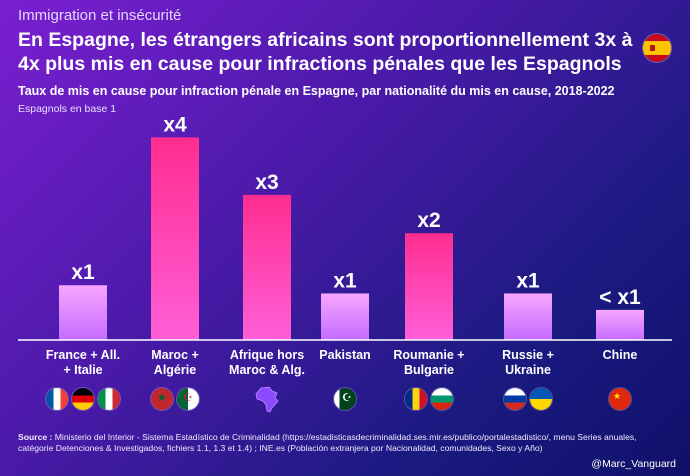 Image resolution: width=690 pixels, height=476 pixels. I want to click on flag-maroc-icon: ★, so click(162, 399).